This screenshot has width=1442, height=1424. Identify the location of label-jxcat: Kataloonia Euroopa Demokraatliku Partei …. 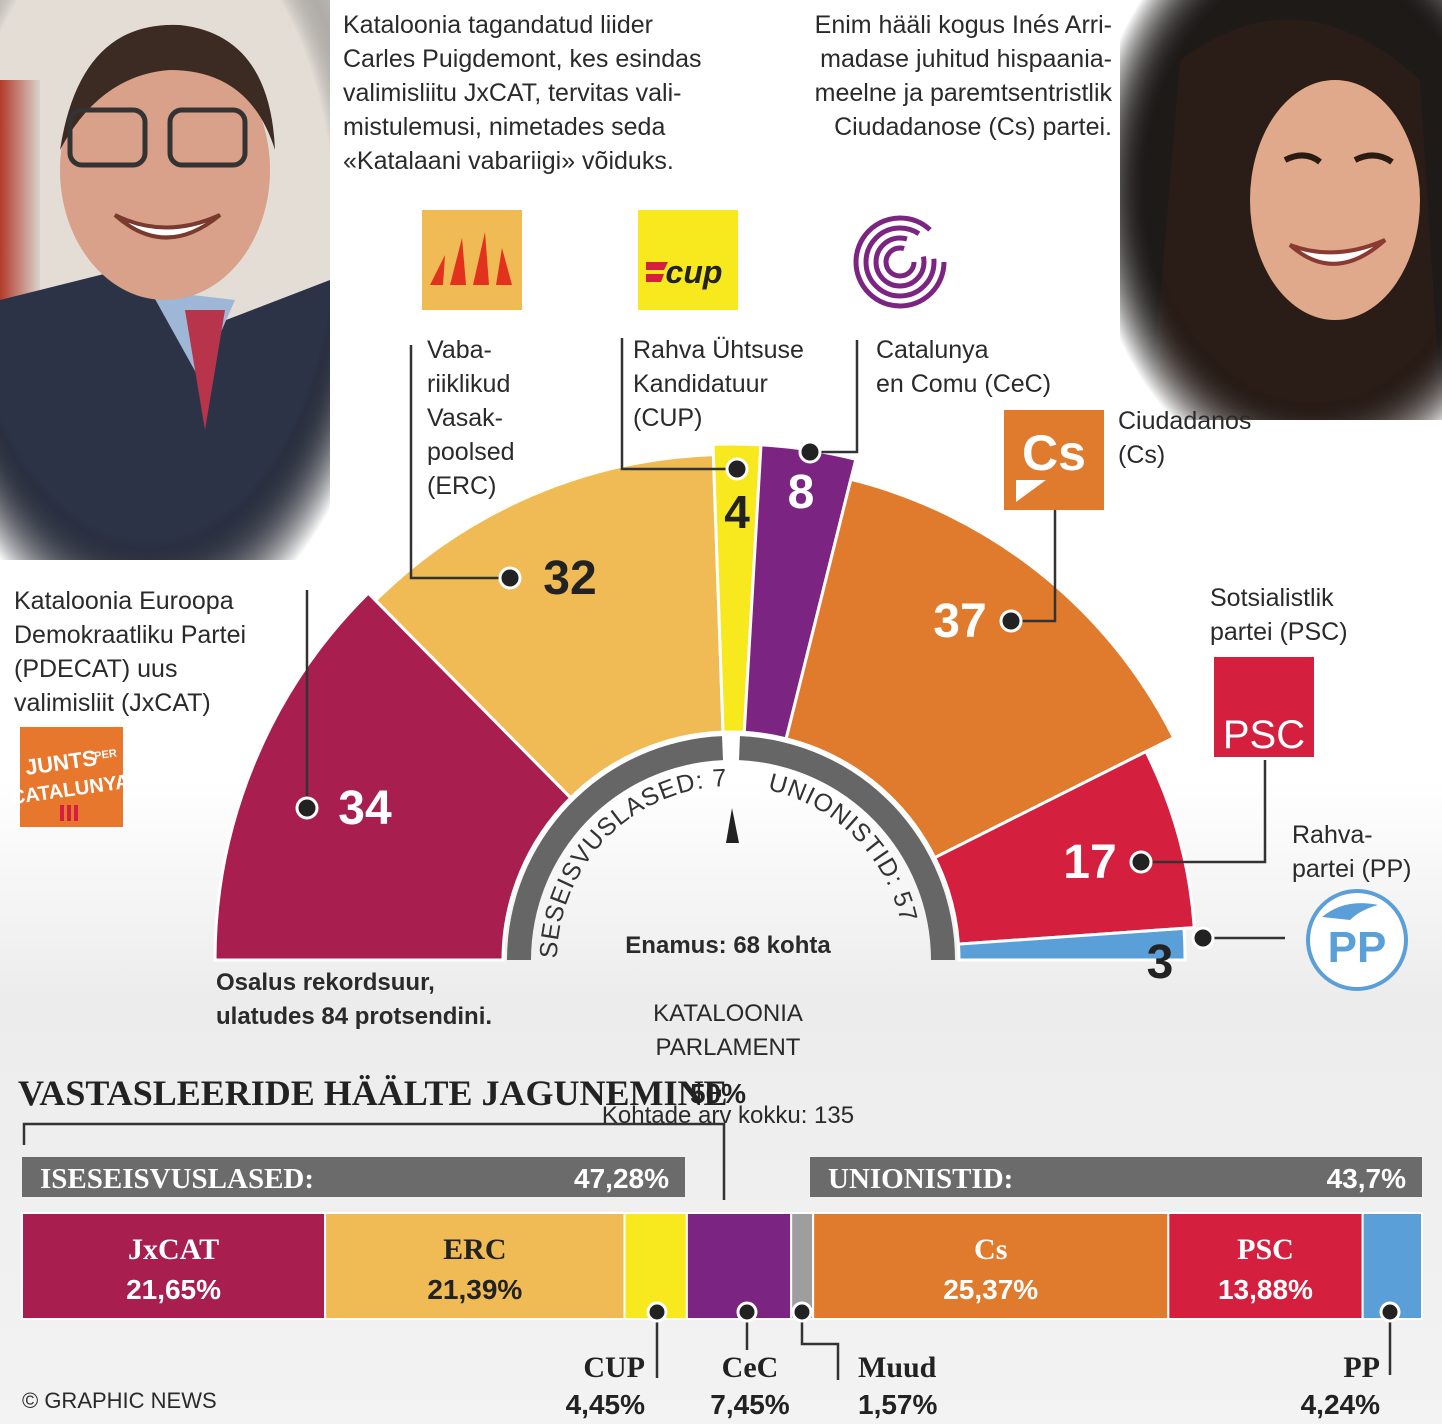
(130, 652).